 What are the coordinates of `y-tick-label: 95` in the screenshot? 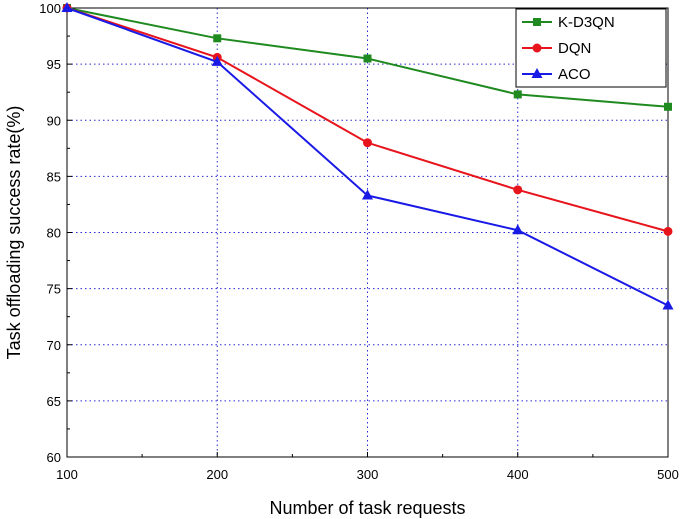 It's located at (54, 64).